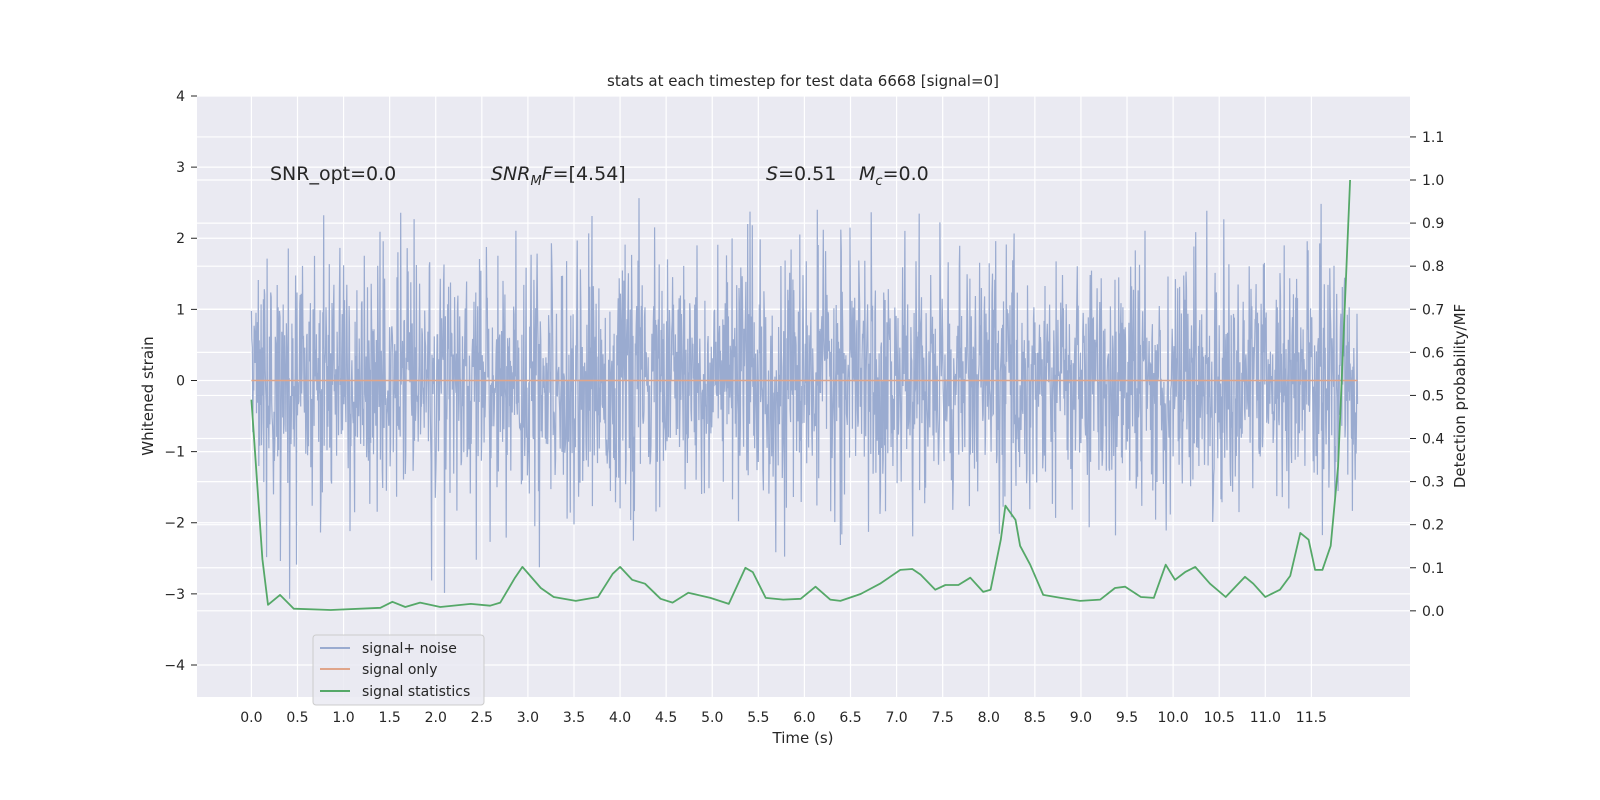  What do you see at coordinates (1433, 353) in the screenshot?
I see `y-right-tick-label: 0.6` at bounding box center [1433, 353].